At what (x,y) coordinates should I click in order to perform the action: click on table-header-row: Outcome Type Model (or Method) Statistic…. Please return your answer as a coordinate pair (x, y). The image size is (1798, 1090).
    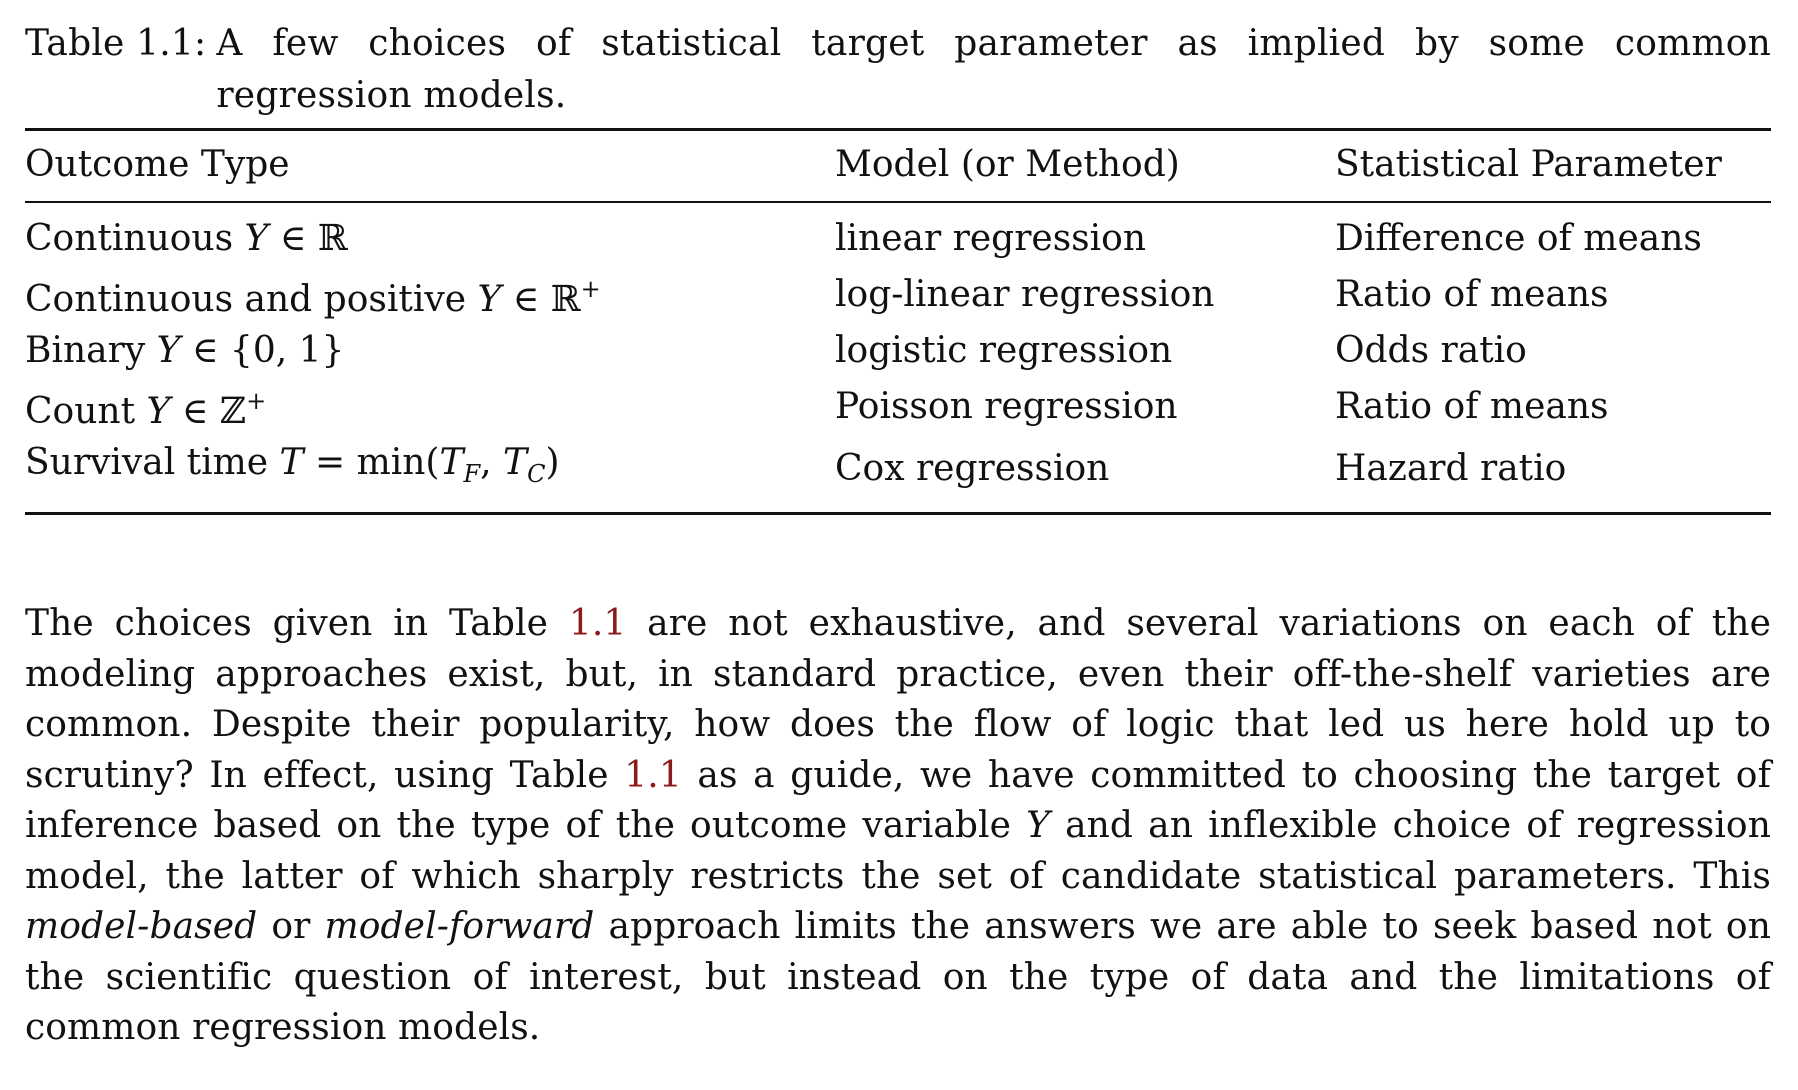
    Looking at the image, I should click on (898, 165).